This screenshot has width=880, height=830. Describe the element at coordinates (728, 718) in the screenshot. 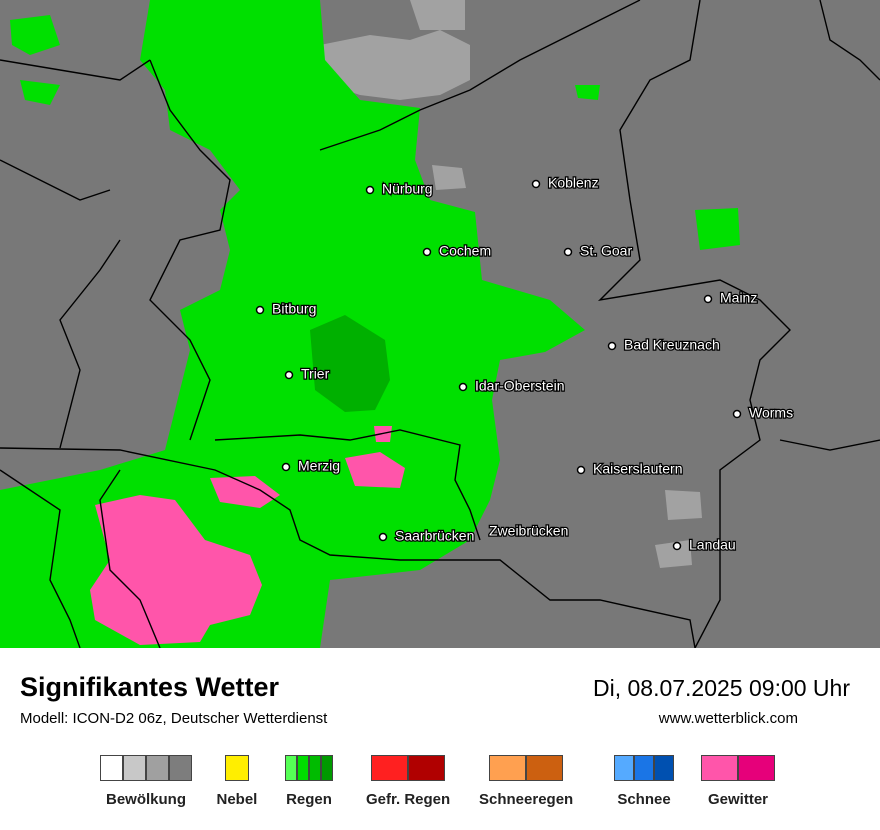

I see `website: www.wetterblick.com` at that location.